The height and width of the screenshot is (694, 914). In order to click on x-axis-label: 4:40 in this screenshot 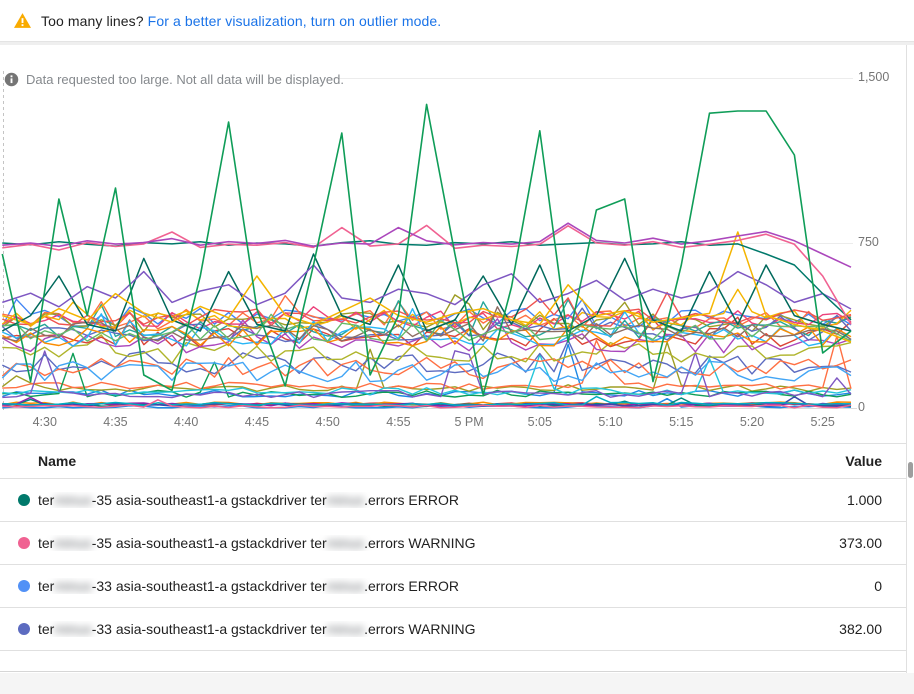, I will do `click(186, 422)`.